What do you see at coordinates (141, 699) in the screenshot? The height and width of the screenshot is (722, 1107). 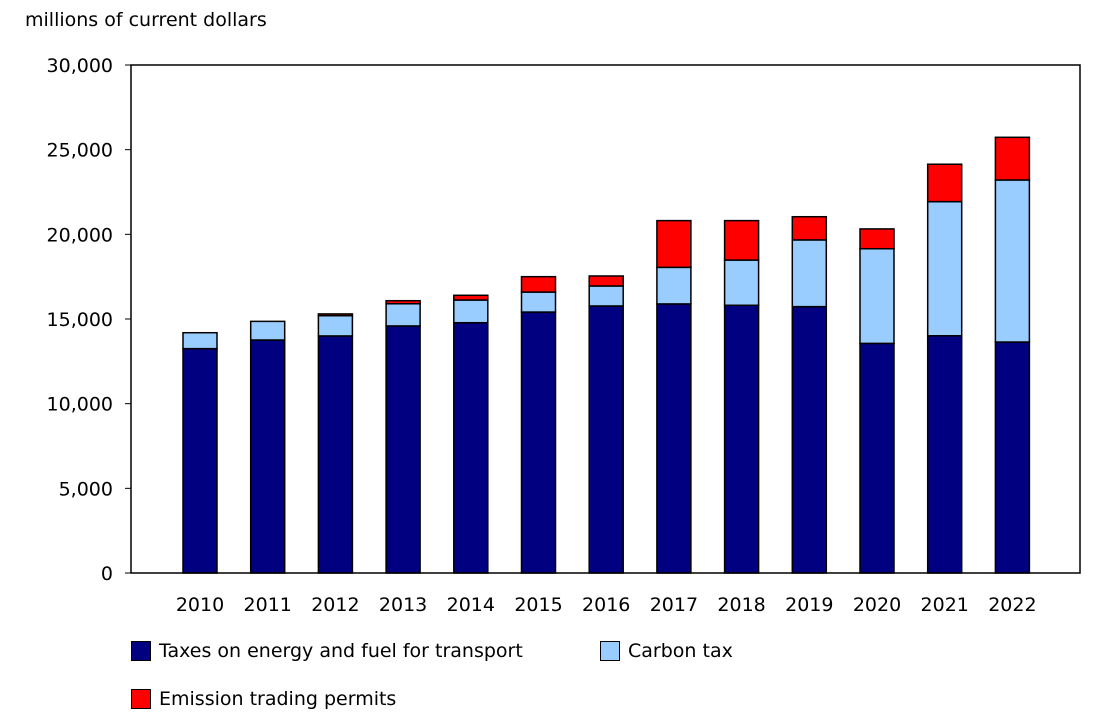 I see `legend-swatch-red` at bounding box center [141, 699].